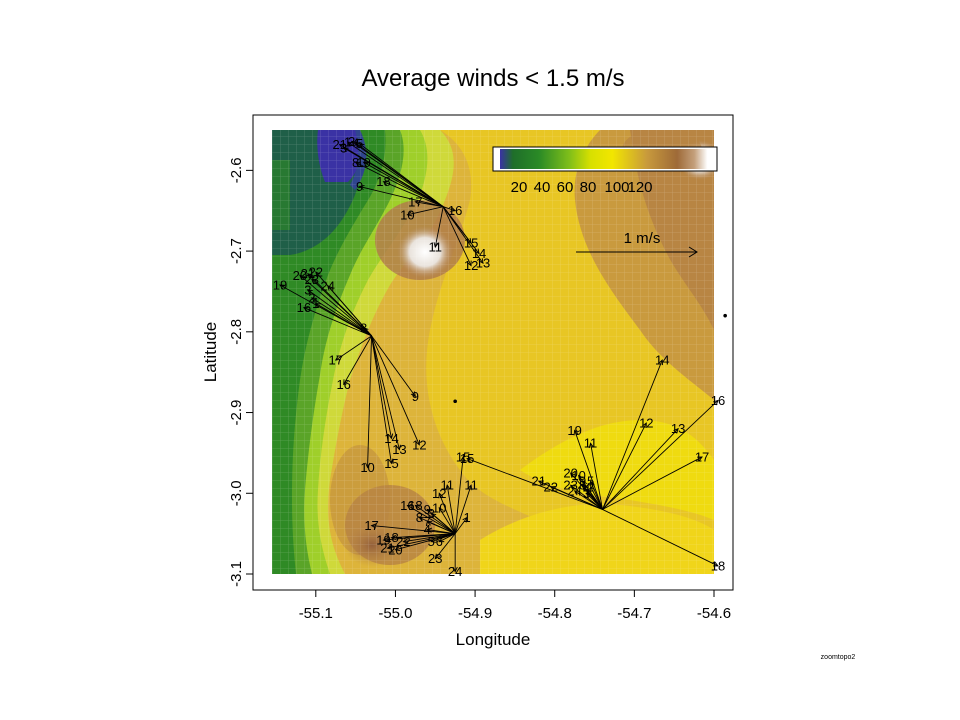 Image resolution: width=960 pixels, height=720 pixels. I want to click on hour-label: 21, so click(339, 144).